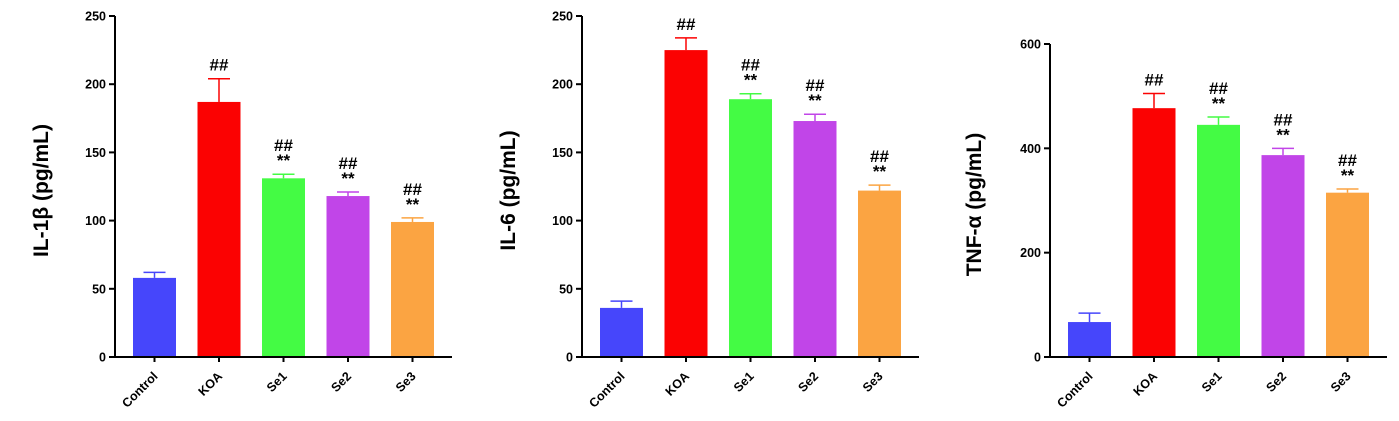 The image size is (1399, 421). I want to click on y-axis-label: TNF-α (pg/mL), so click(974, 205).